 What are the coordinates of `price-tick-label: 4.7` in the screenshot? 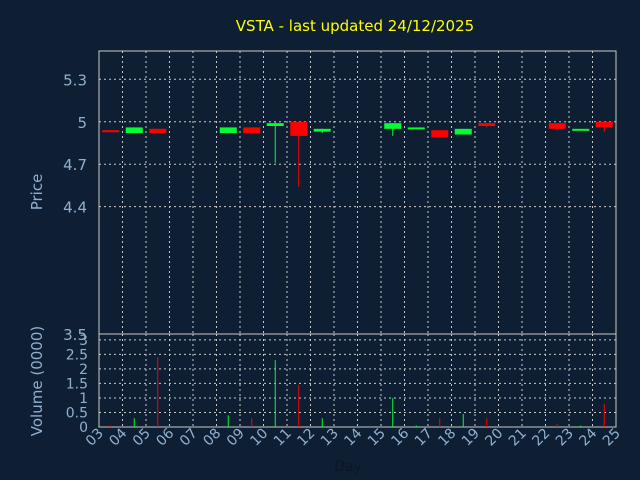 It's located at (75, 165).